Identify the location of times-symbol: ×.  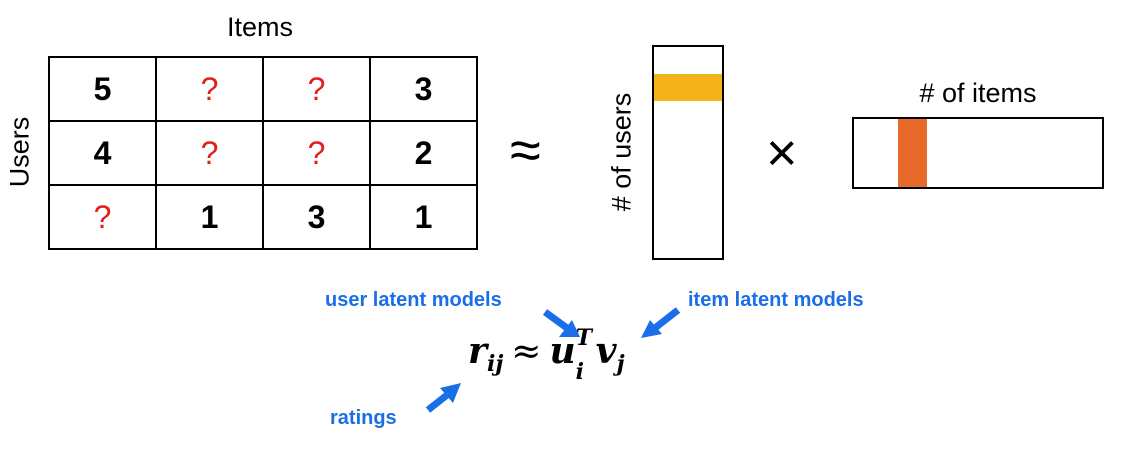
(782, 153).